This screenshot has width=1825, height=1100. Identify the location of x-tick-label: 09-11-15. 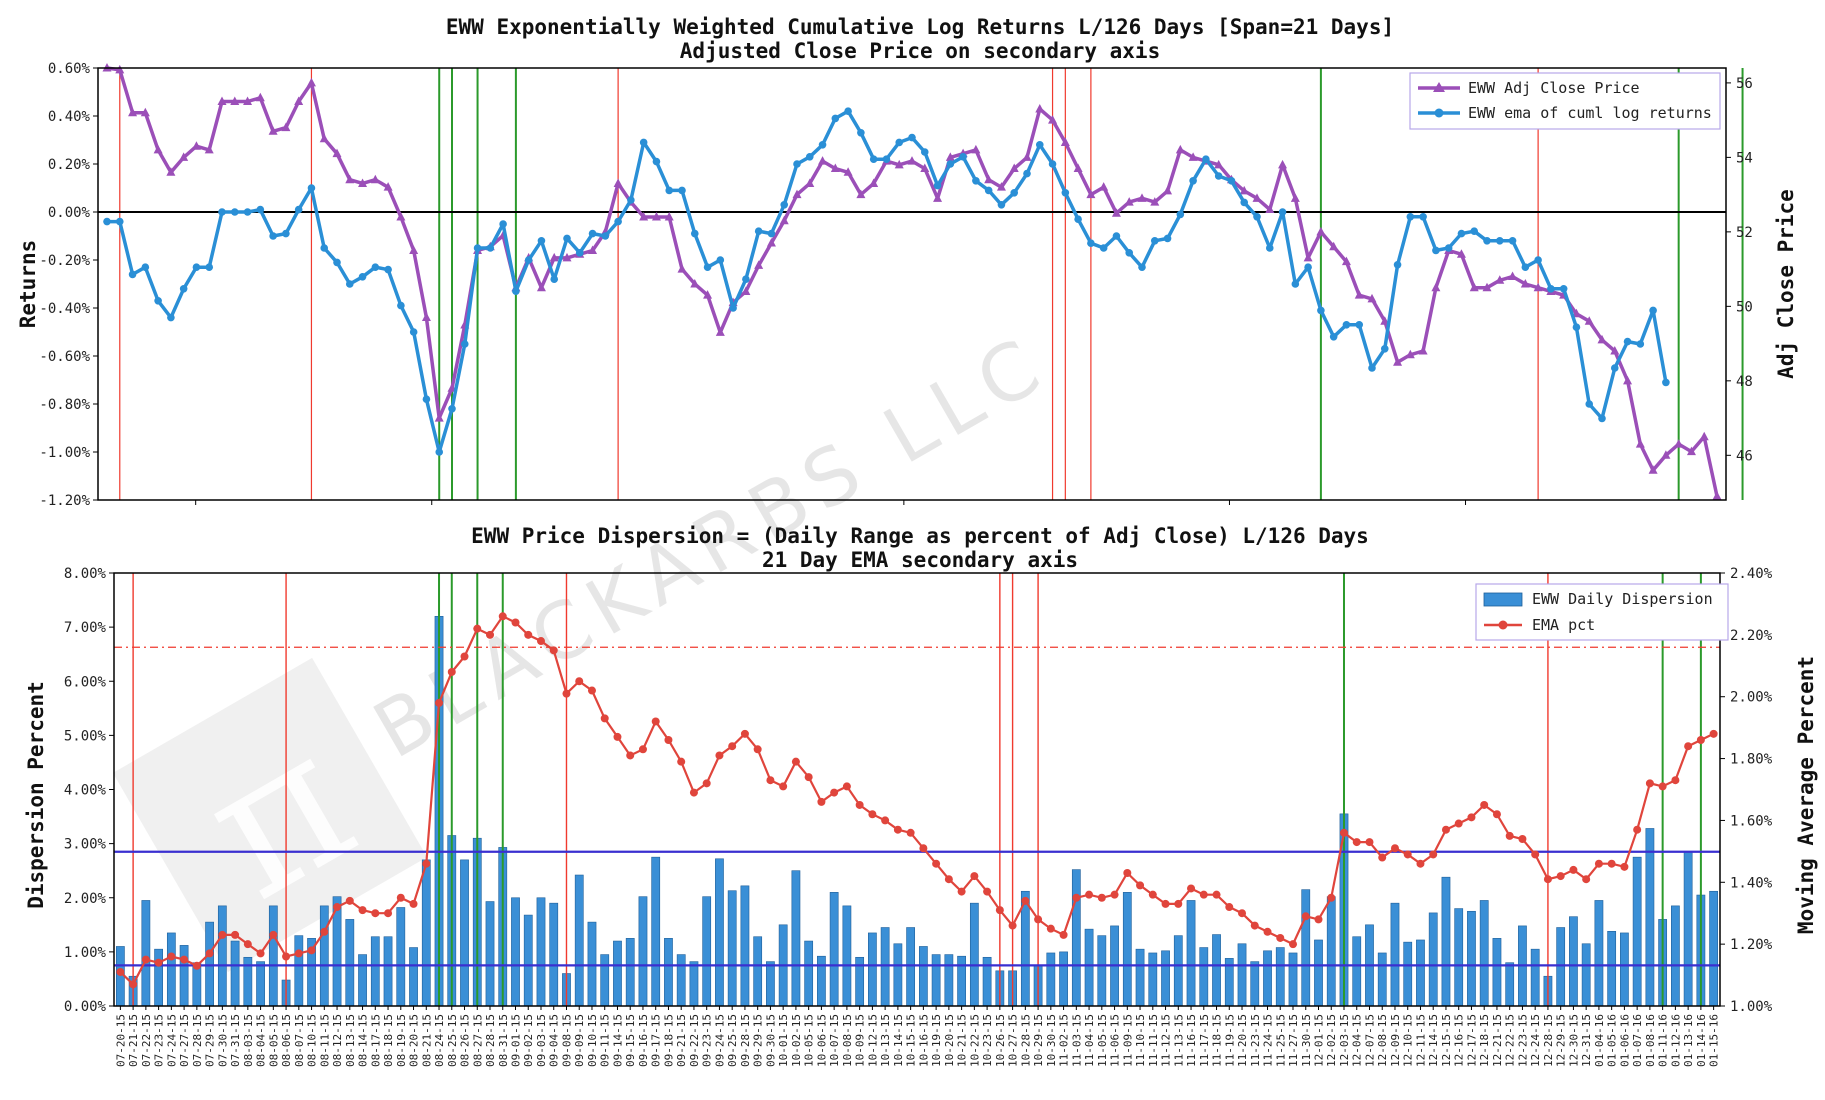
(605, 1040).